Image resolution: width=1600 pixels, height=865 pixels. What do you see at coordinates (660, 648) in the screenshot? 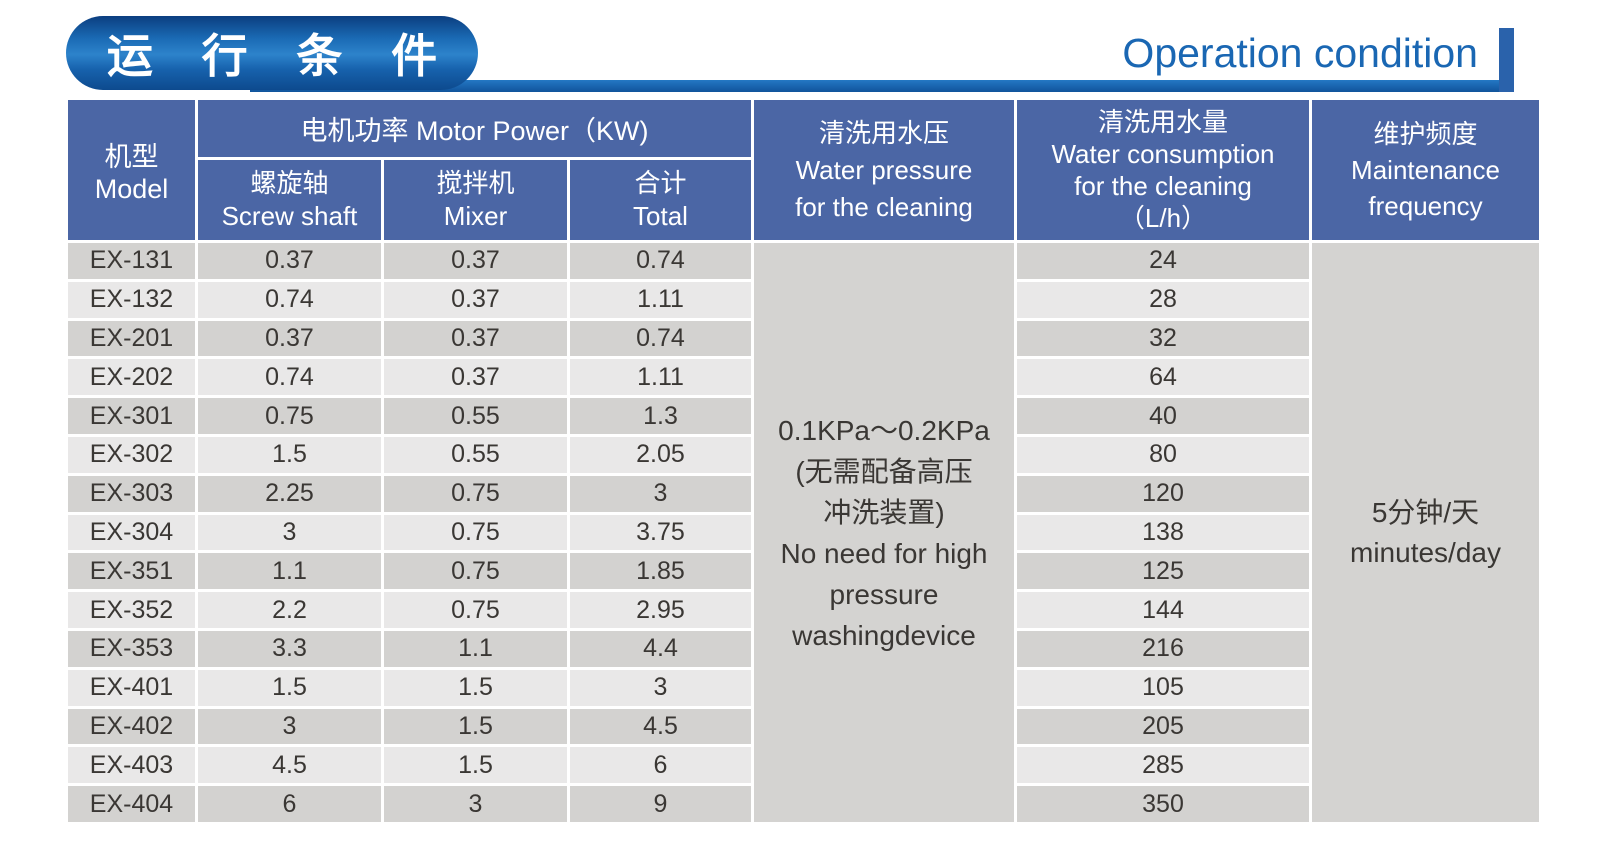
I see `total-cell: 4.4` at bounding box center [660, 648].